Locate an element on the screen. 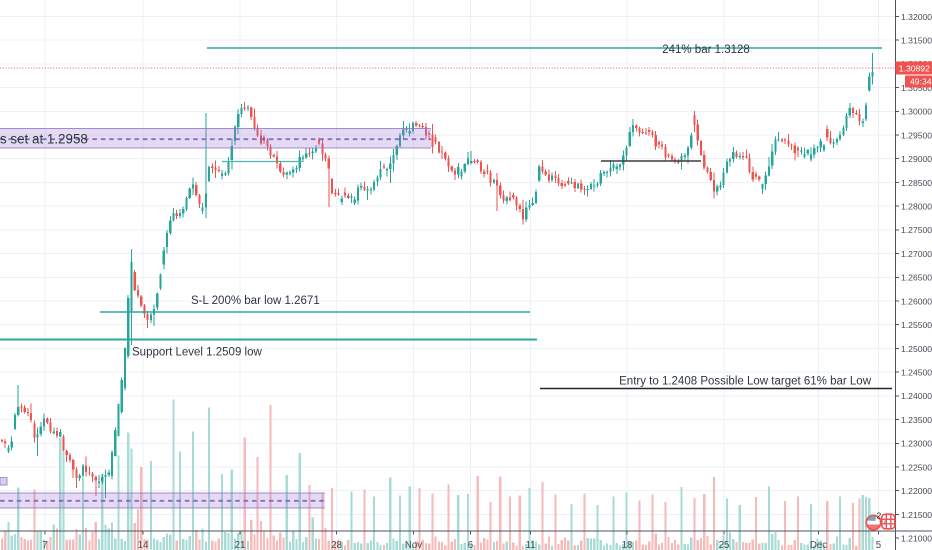 The height and width of the screenshot is (550, 932). svg-text: 14 is located at coordinates (143, 545).